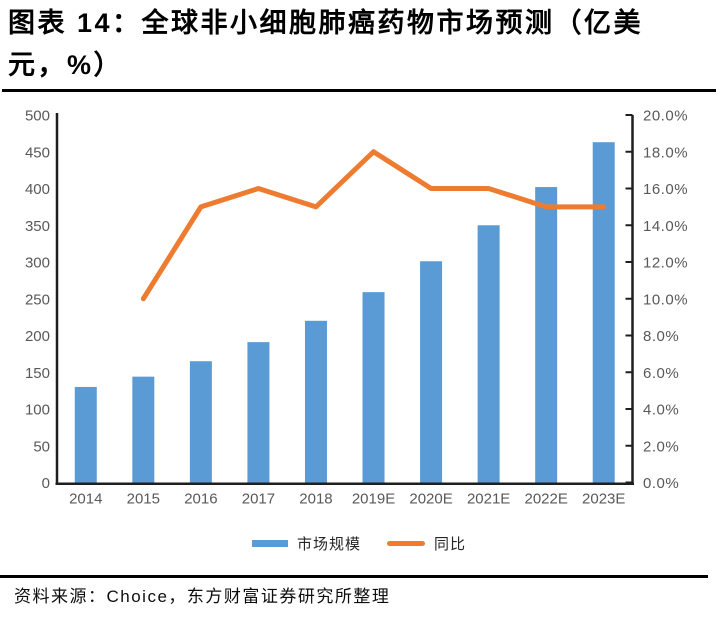 The width and height of the screenshot is (718, 624). I want to click on x-axis-label-2019E: 2019E, so click(373, 499).